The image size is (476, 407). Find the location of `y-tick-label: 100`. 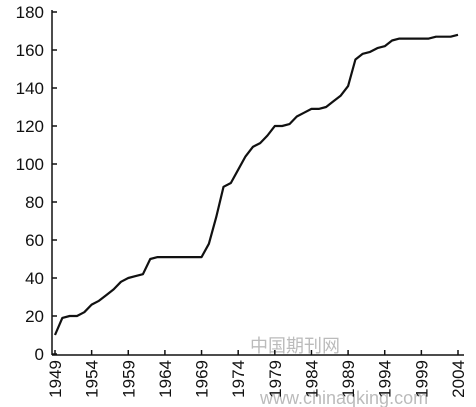

y-tick-label: 100 is located at coordinates (30, 164).